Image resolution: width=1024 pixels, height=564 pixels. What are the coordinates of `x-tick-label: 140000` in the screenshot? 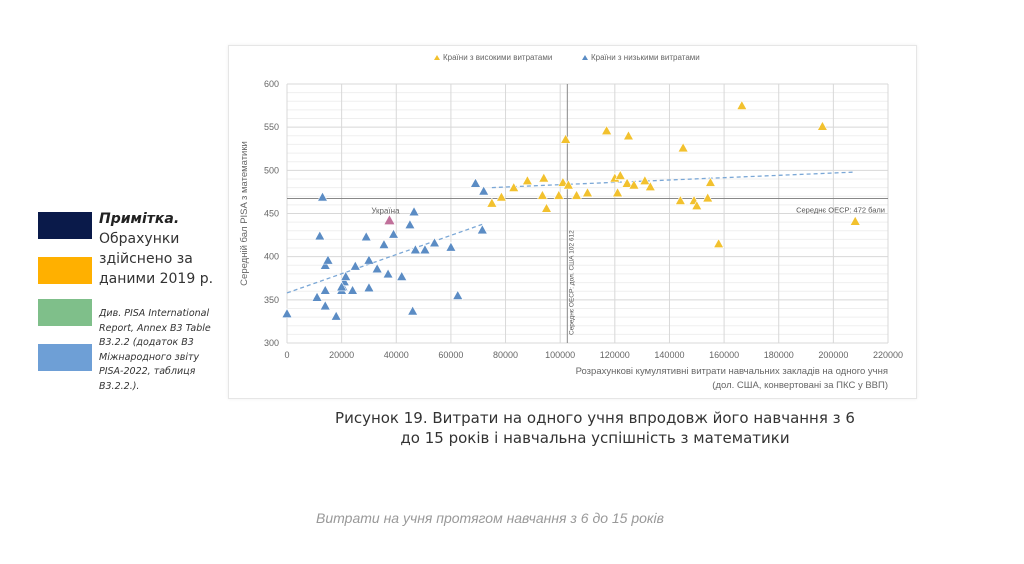 It's located at (669, 355).